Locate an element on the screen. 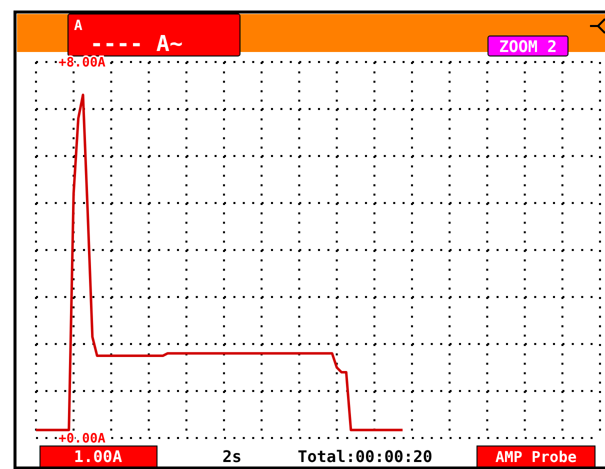 The image size is (605, 469). y-tick-label: +0.00A is located at coordinates (82, 439).